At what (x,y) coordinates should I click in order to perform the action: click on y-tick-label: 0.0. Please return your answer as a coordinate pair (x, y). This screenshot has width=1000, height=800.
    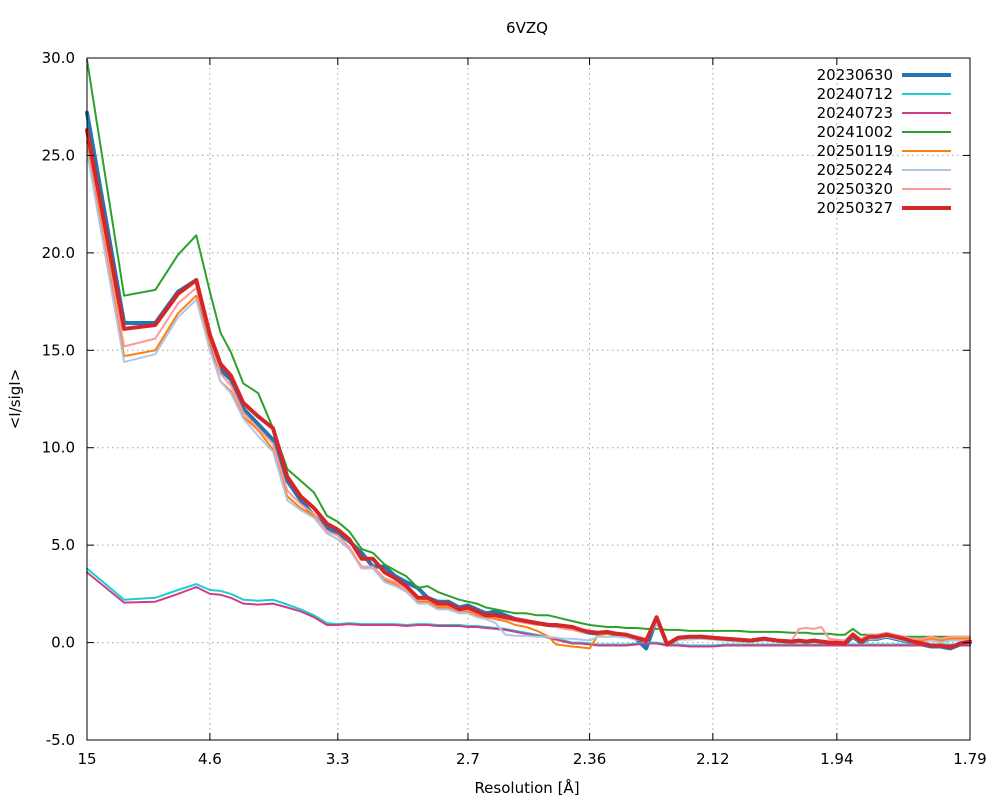
    Looking at the image, I should click on (63, 643).